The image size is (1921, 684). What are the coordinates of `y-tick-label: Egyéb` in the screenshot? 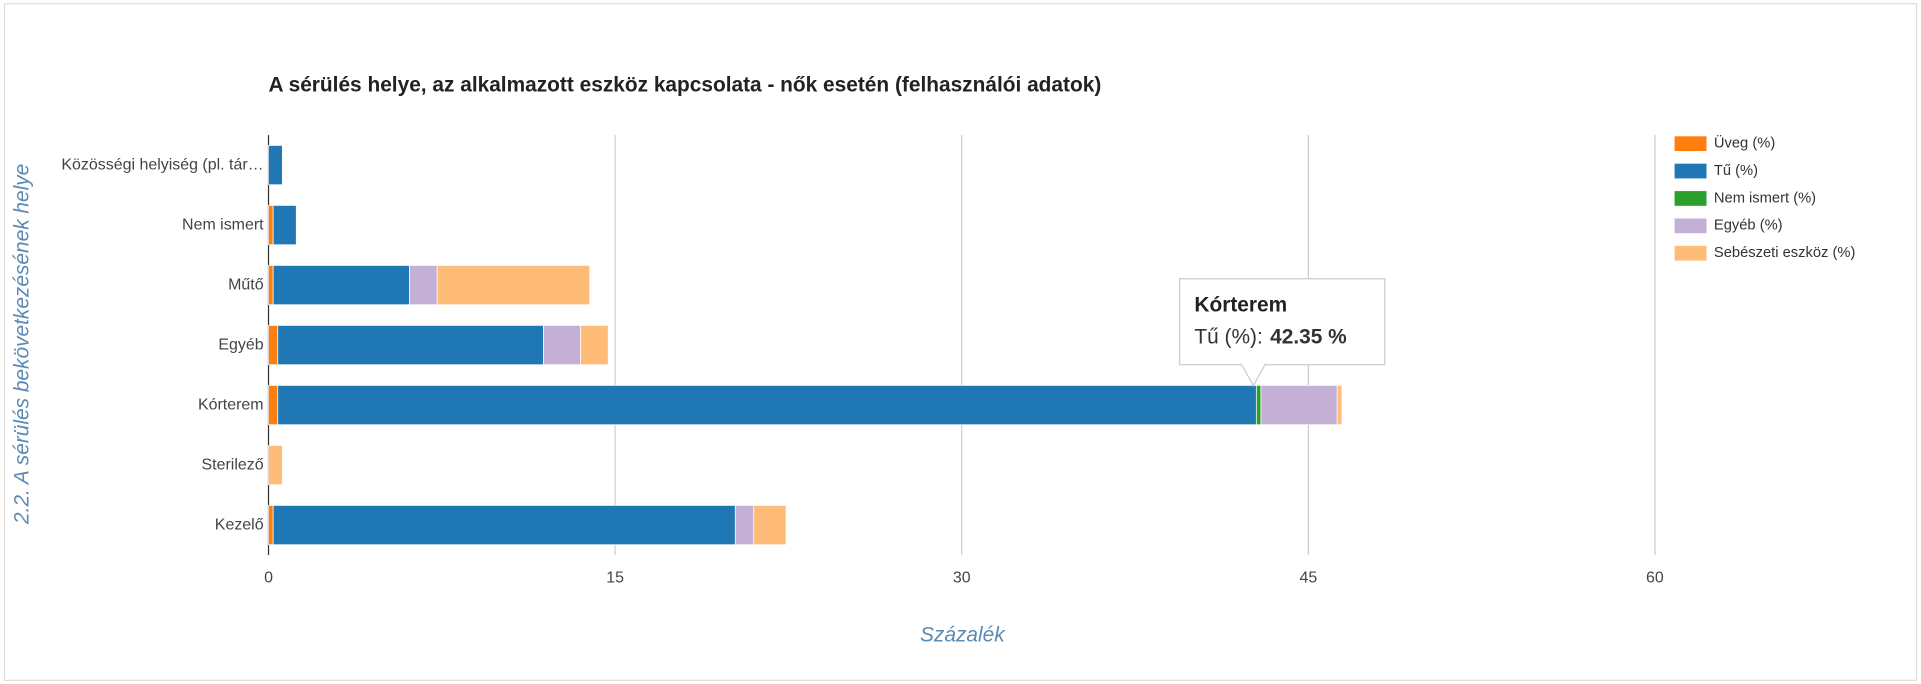 It's located at (240, 344).